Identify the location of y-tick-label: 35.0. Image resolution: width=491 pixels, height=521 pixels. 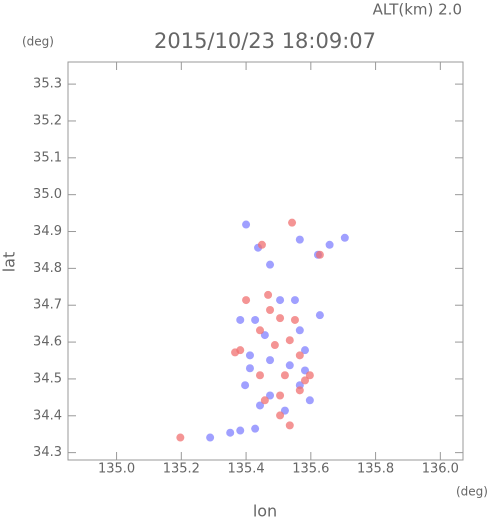
(47, 194).